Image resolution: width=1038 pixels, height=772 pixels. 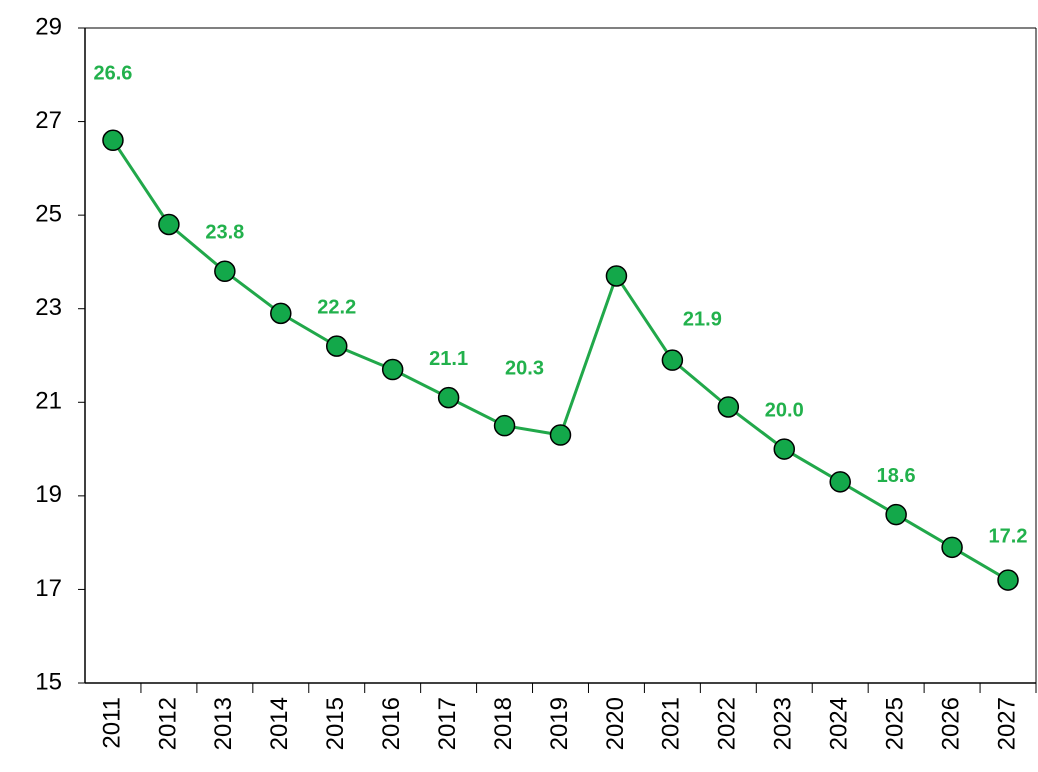 What do you see at coordinates (559, 723) in the screenshot?
I see `x-tick-label: 2019` at bounding box center [559, 723].